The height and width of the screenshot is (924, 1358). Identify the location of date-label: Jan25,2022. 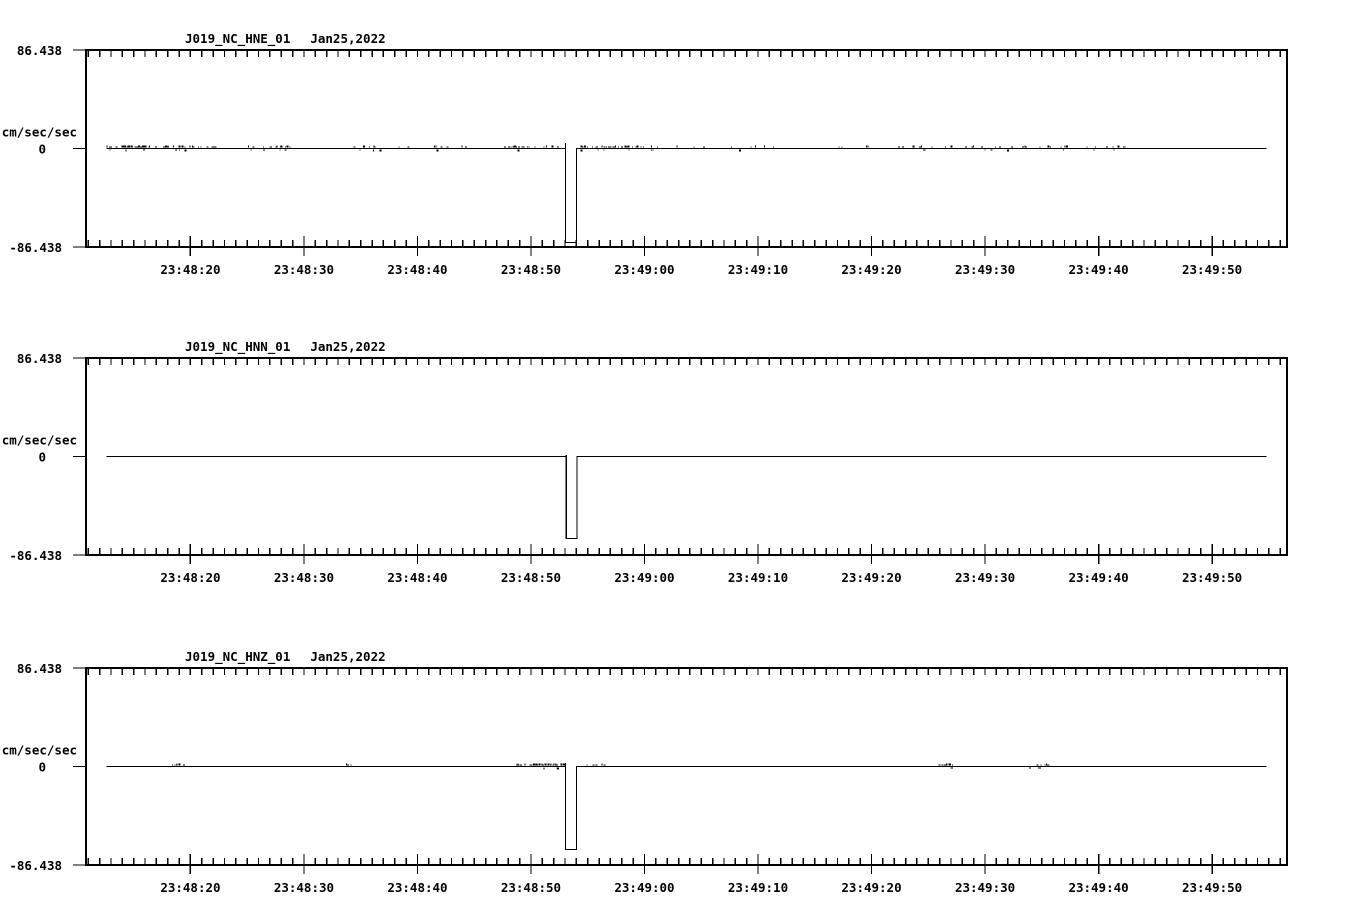
(348, 656).